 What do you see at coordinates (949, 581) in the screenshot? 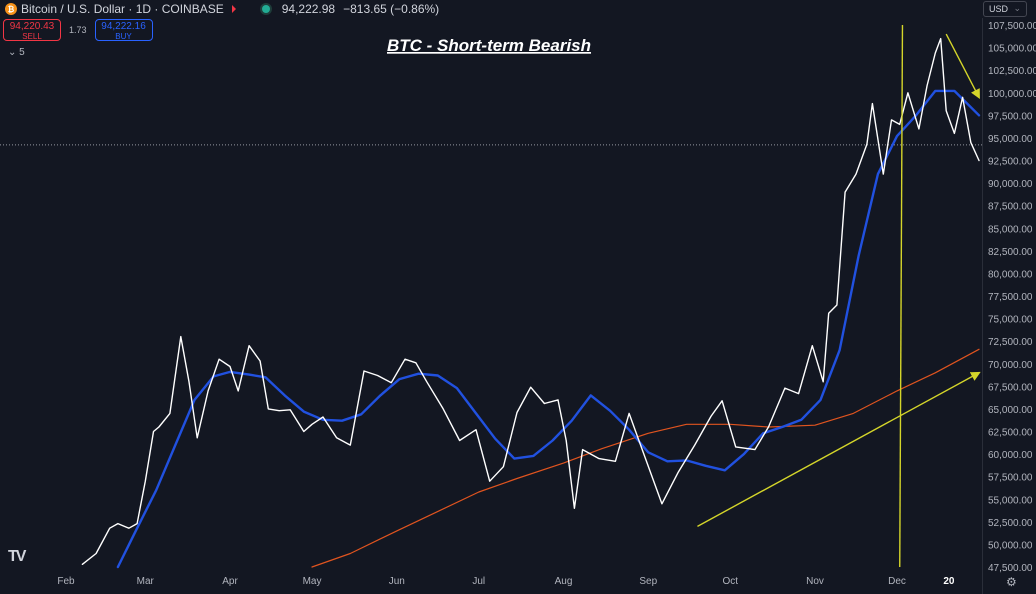
I see `x-tick-label: 20` at bounding box center [949, 581].